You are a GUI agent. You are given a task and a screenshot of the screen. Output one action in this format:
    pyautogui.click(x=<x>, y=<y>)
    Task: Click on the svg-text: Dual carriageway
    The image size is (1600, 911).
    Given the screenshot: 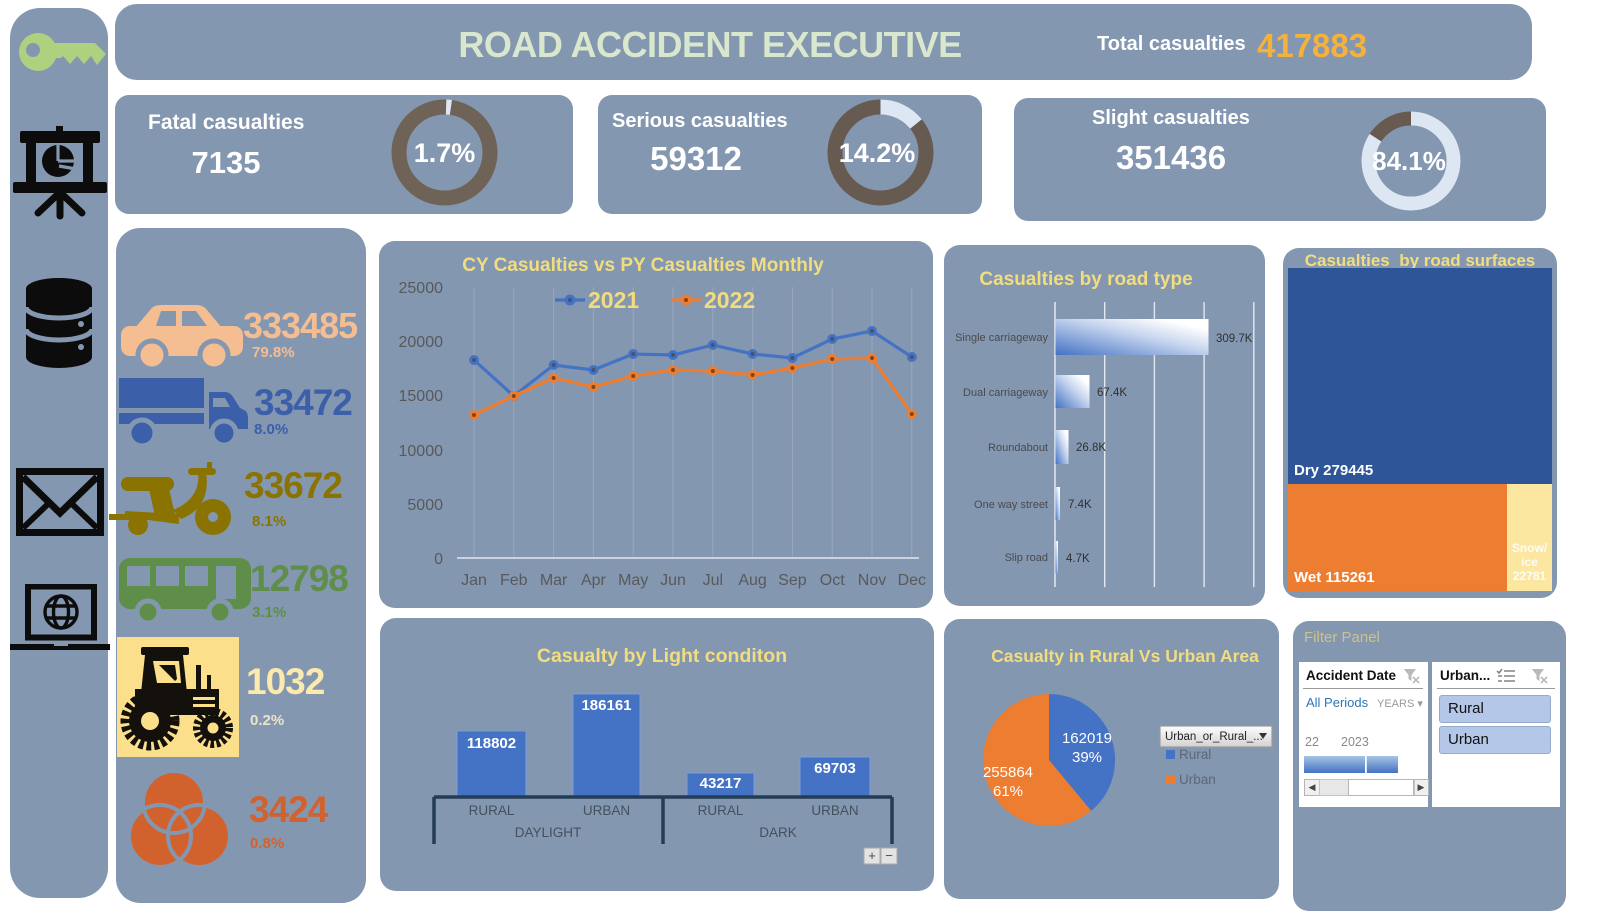 What is the action you would take?
    pyautogui.click(x=1005, y=393)
    